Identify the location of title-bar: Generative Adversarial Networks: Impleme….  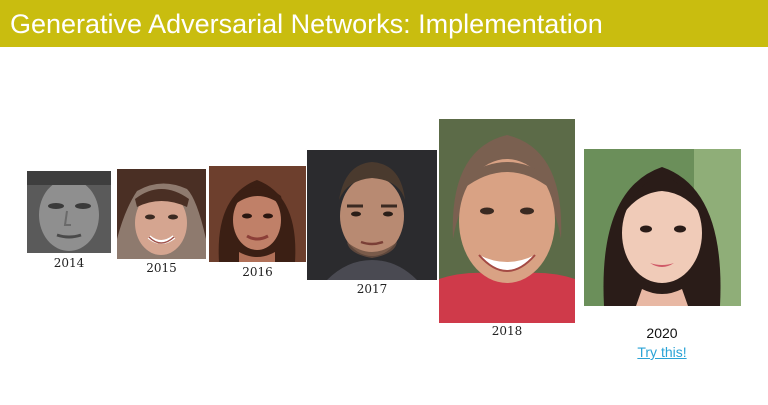
(384, 23).